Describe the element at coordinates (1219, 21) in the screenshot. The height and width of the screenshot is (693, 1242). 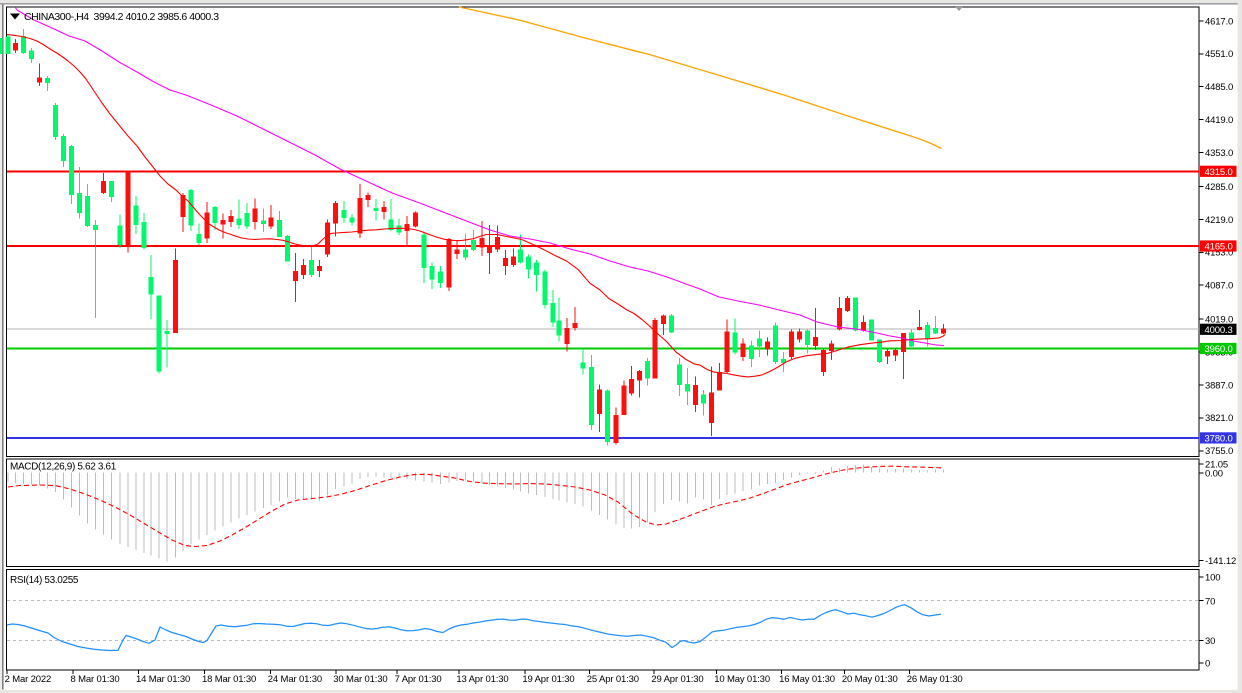
I see `svg-text: 4617.0` at that location.